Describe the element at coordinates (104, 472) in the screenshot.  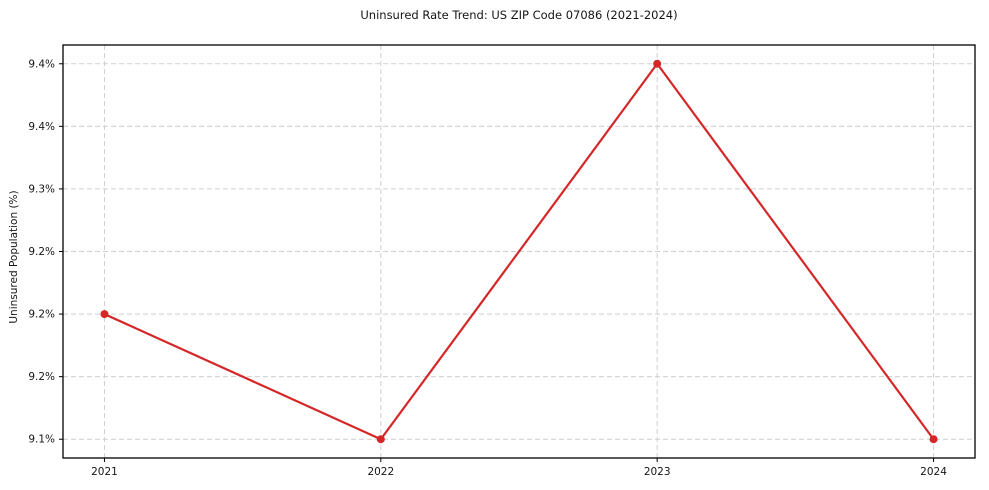
I see `x-tick-label: 2021` at that location.